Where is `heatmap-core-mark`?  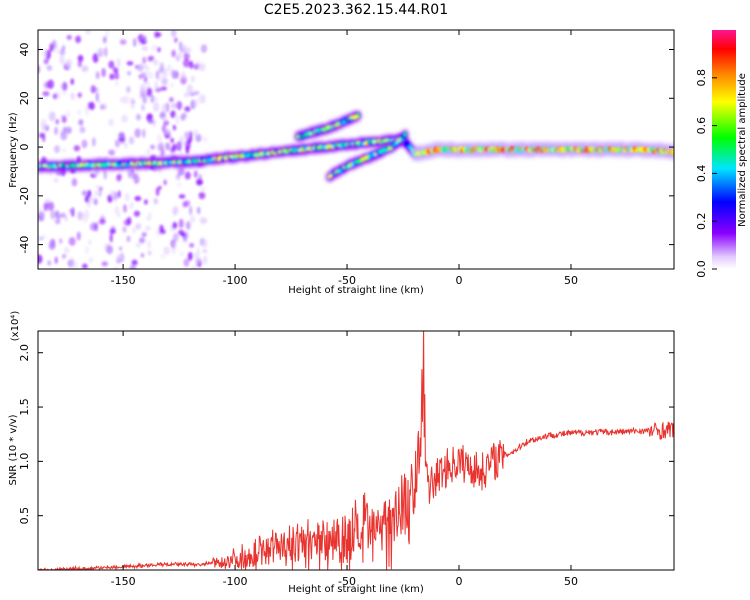
heatmap-core-mark is located at coordinates (405, 134).